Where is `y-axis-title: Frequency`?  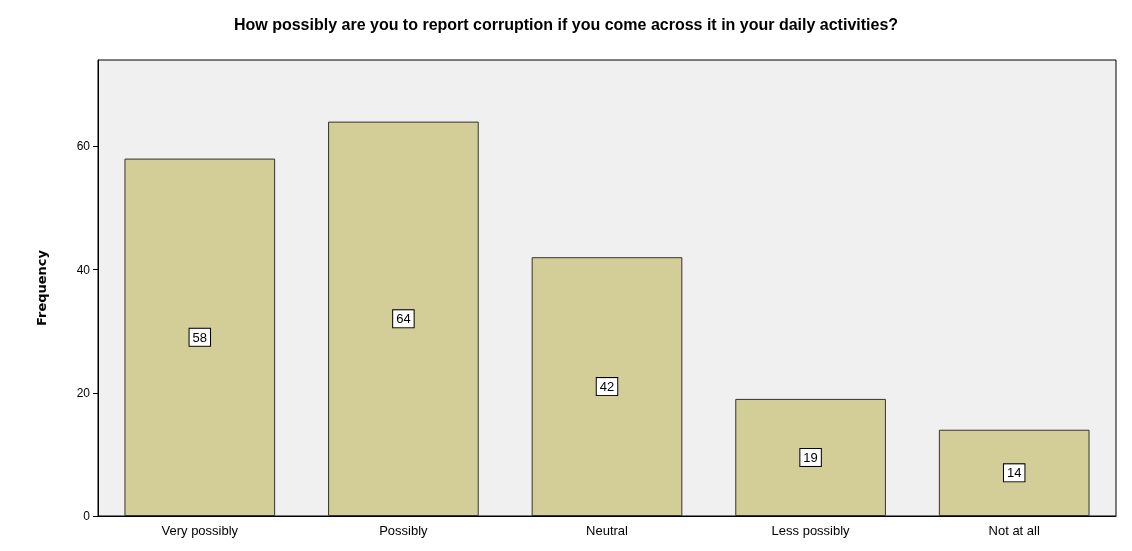 y-axis-title: Frequency is located at coordinates (41, 288).